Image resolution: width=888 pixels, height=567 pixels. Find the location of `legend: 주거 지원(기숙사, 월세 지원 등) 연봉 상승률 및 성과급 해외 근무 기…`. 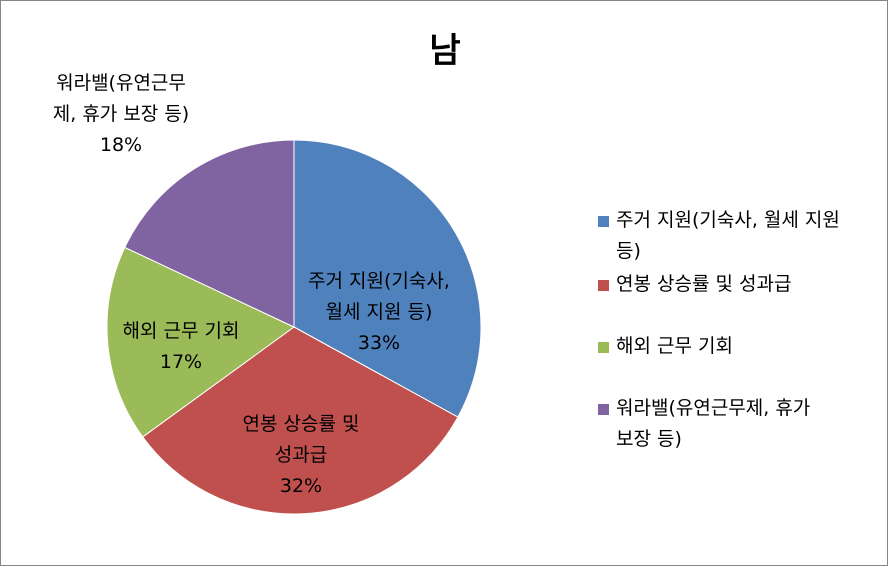

legend: 주거 지원(기숙사, 월세 지원 등) 연봉 상승률 및 성과급 해외 근무 기… is located at coordinates (738, 330).